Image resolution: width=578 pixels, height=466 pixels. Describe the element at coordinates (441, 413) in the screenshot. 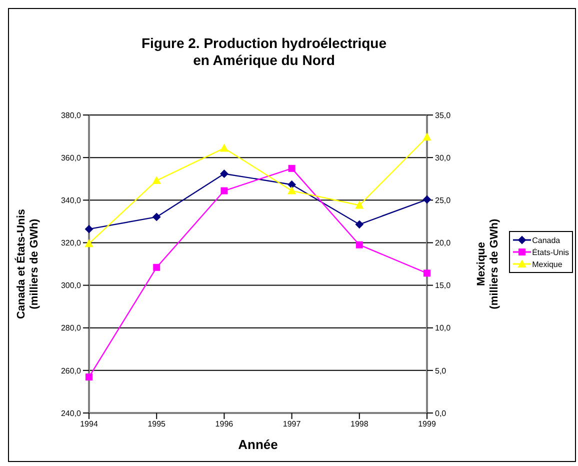

I see `y2-tick-label: 0,0` at that location.